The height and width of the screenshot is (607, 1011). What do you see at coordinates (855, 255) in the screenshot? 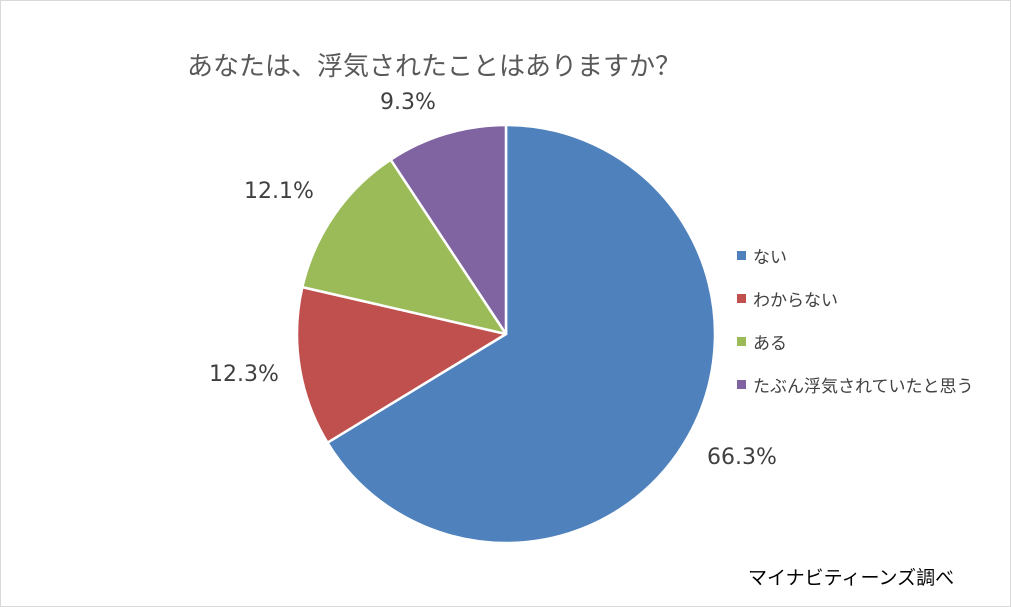
I see `legend-item-nai: ない` at bounding box center [855, 255].